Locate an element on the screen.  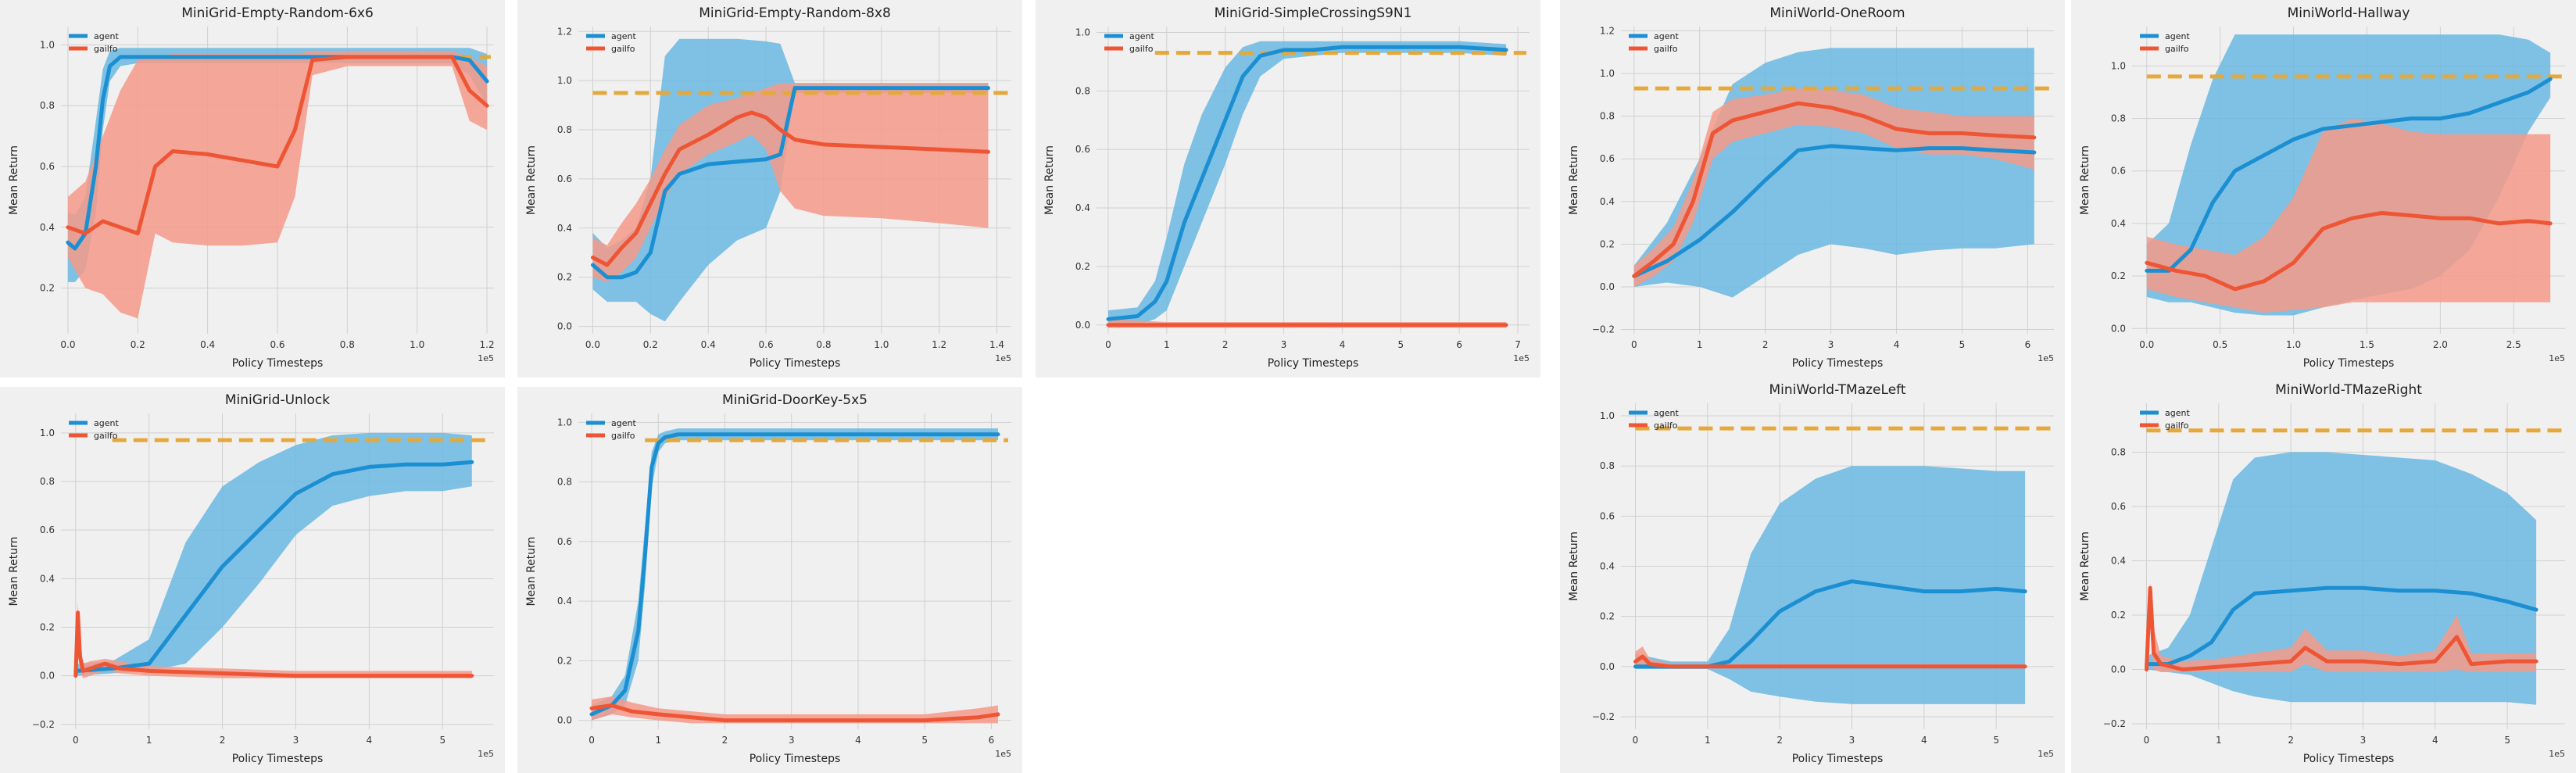
x-tick-label: 2.5 is located at coordinates (2513, 344).